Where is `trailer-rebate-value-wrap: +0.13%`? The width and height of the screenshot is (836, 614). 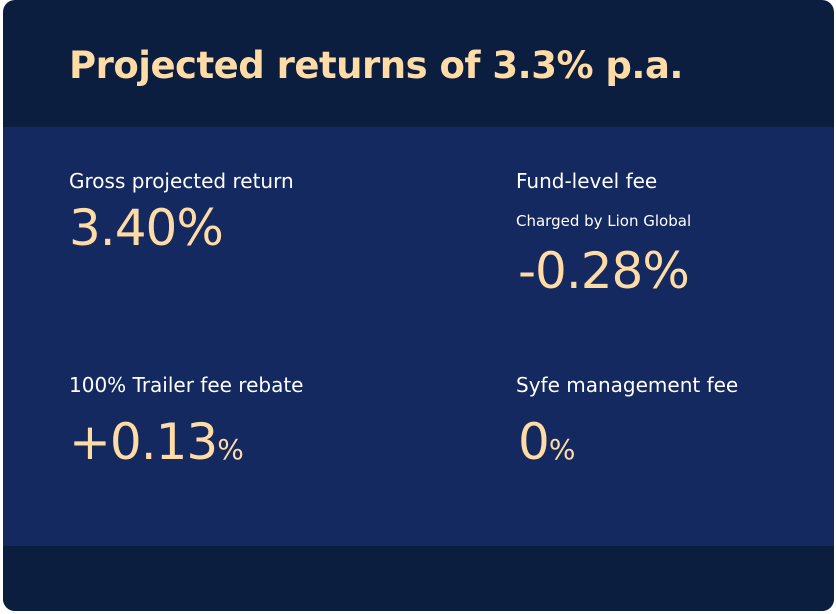 trailer-rebate-value-wrap: +0.13% is located at coordinates (156, 442).